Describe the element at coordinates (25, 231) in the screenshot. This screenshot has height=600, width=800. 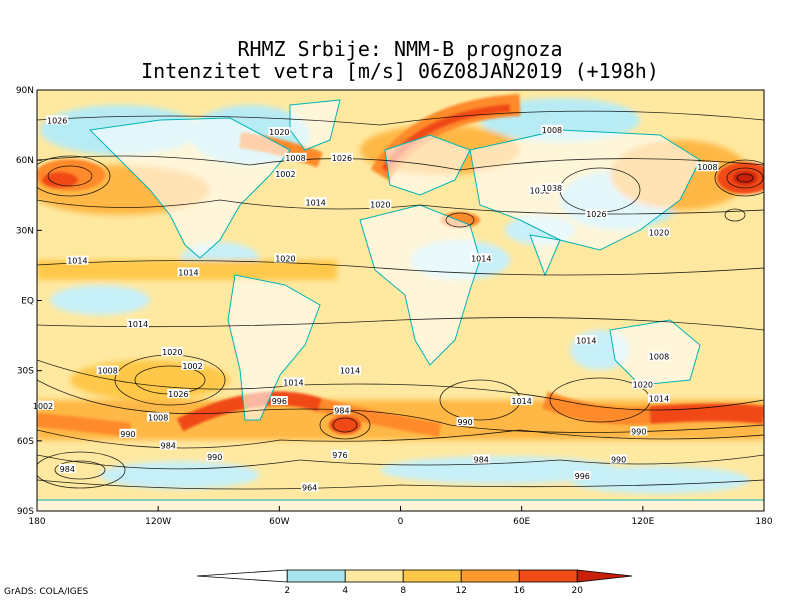
I see `lat-tick-label: 30N` at that location.